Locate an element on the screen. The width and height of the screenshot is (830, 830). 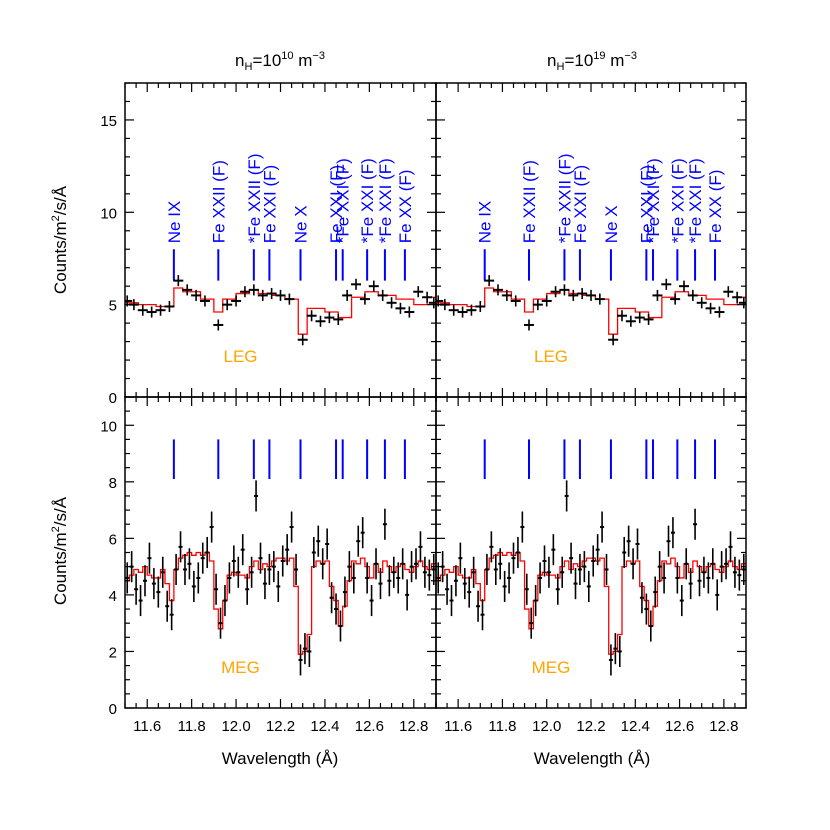
line-id-label-2: *Fe XXII (F) is located at coordinates (254, 199).